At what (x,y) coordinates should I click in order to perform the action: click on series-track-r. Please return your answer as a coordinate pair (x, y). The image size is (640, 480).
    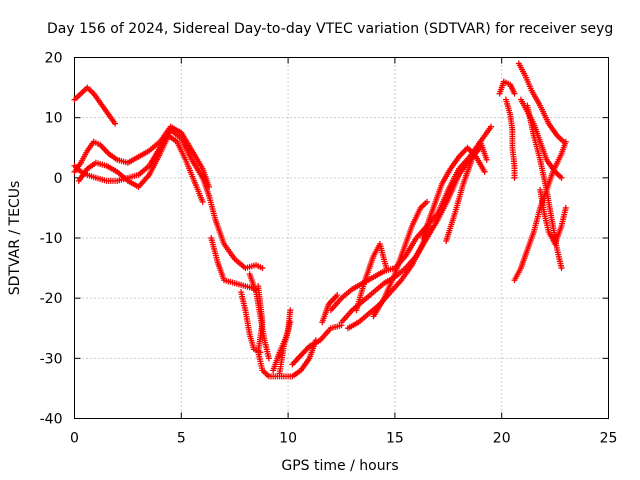
    Looking at the image, I should click on (400, 259).